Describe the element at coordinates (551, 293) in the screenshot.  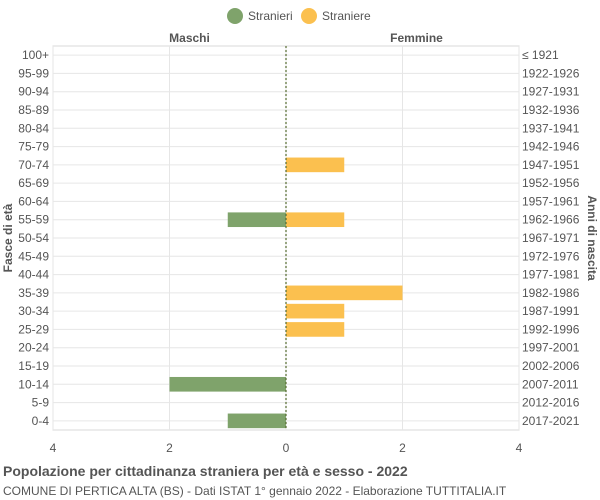
I see `birth-year-label: 1982-1986` at that location.